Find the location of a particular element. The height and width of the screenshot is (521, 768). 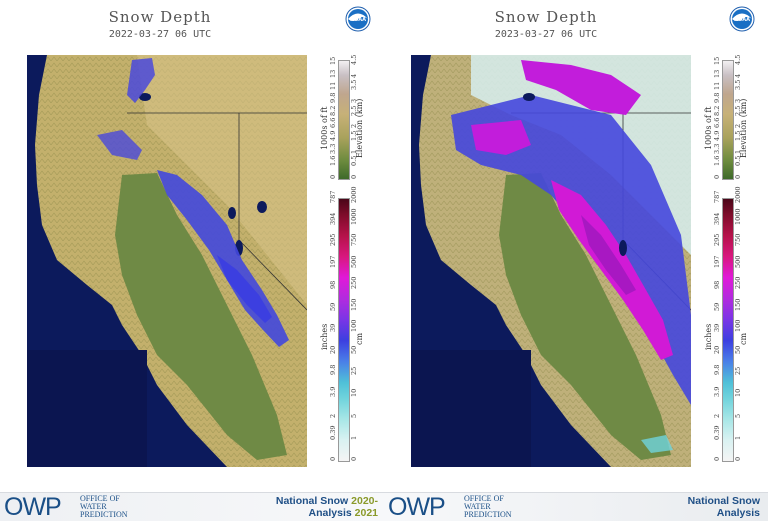

snow-cm-axis-label: cm is located at coordinates (743, 338).